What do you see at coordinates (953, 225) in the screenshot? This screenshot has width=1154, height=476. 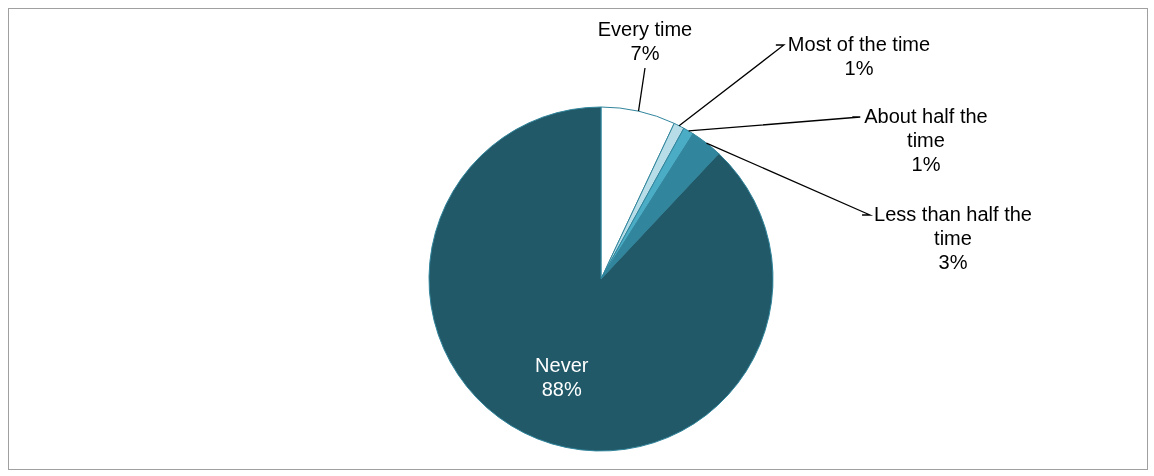 I see `slice-label: Less than half the time` at bounding box center [953, 225].